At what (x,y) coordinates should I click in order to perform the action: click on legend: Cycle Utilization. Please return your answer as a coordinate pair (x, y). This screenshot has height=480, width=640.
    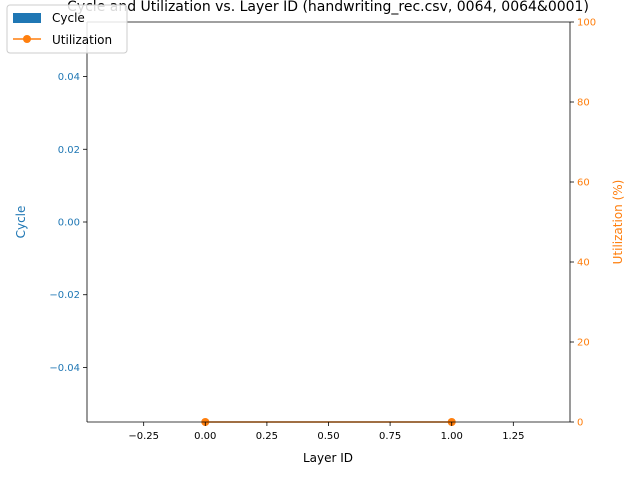
    Looking at the image, I should click on (67, 29).